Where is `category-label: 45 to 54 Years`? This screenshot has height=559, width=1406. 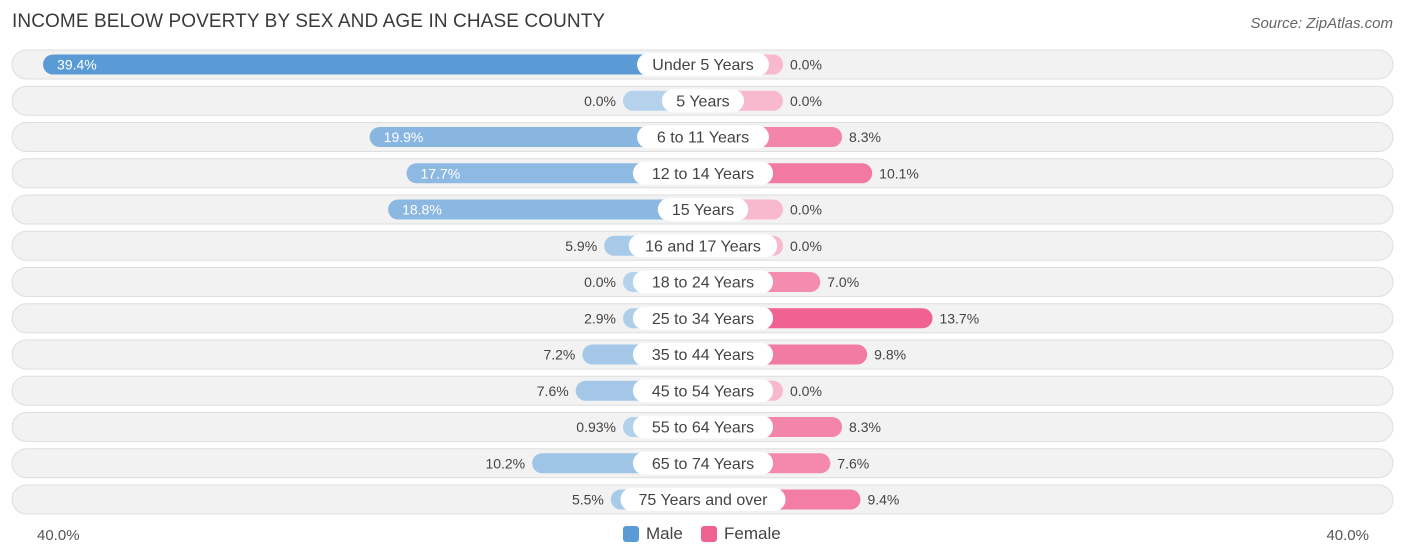 category-label: 45 to 54 Years is located at coordinates (703, 391).